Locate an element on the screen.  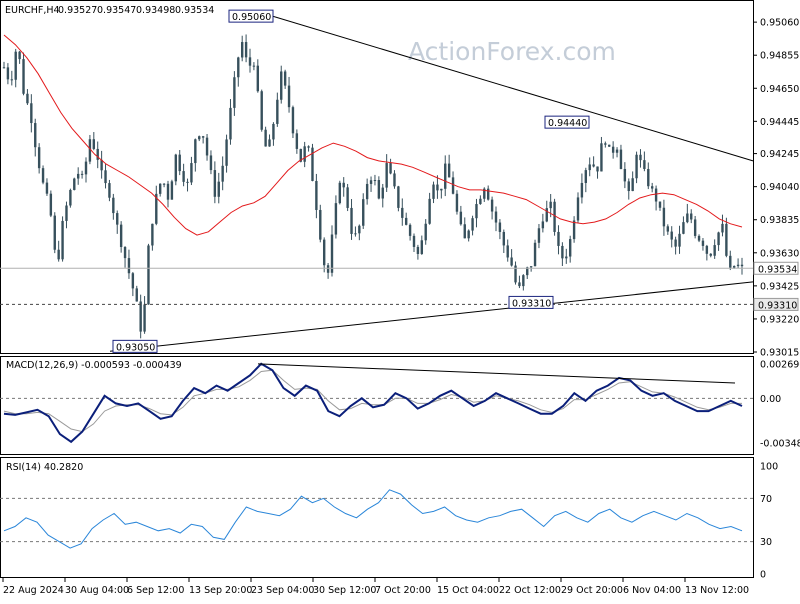
time-axis-label: 30 Sep 12:00 is located at coordinates (344, 590).